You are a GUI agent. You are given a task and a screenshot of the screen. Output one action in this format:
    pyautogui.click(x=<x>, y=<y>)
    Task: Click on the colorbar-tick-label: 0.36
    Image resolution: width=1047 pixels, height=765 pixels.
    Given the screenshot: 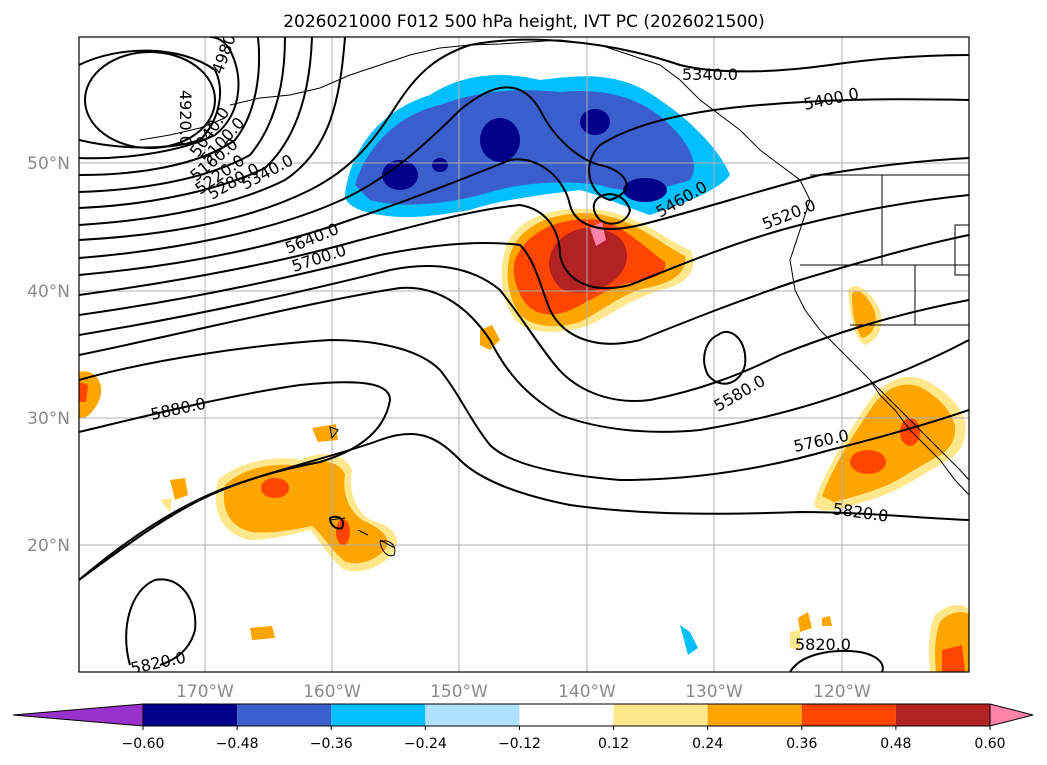 What is the action you would take?
    pyautogui.click(x=801, y=744)
    